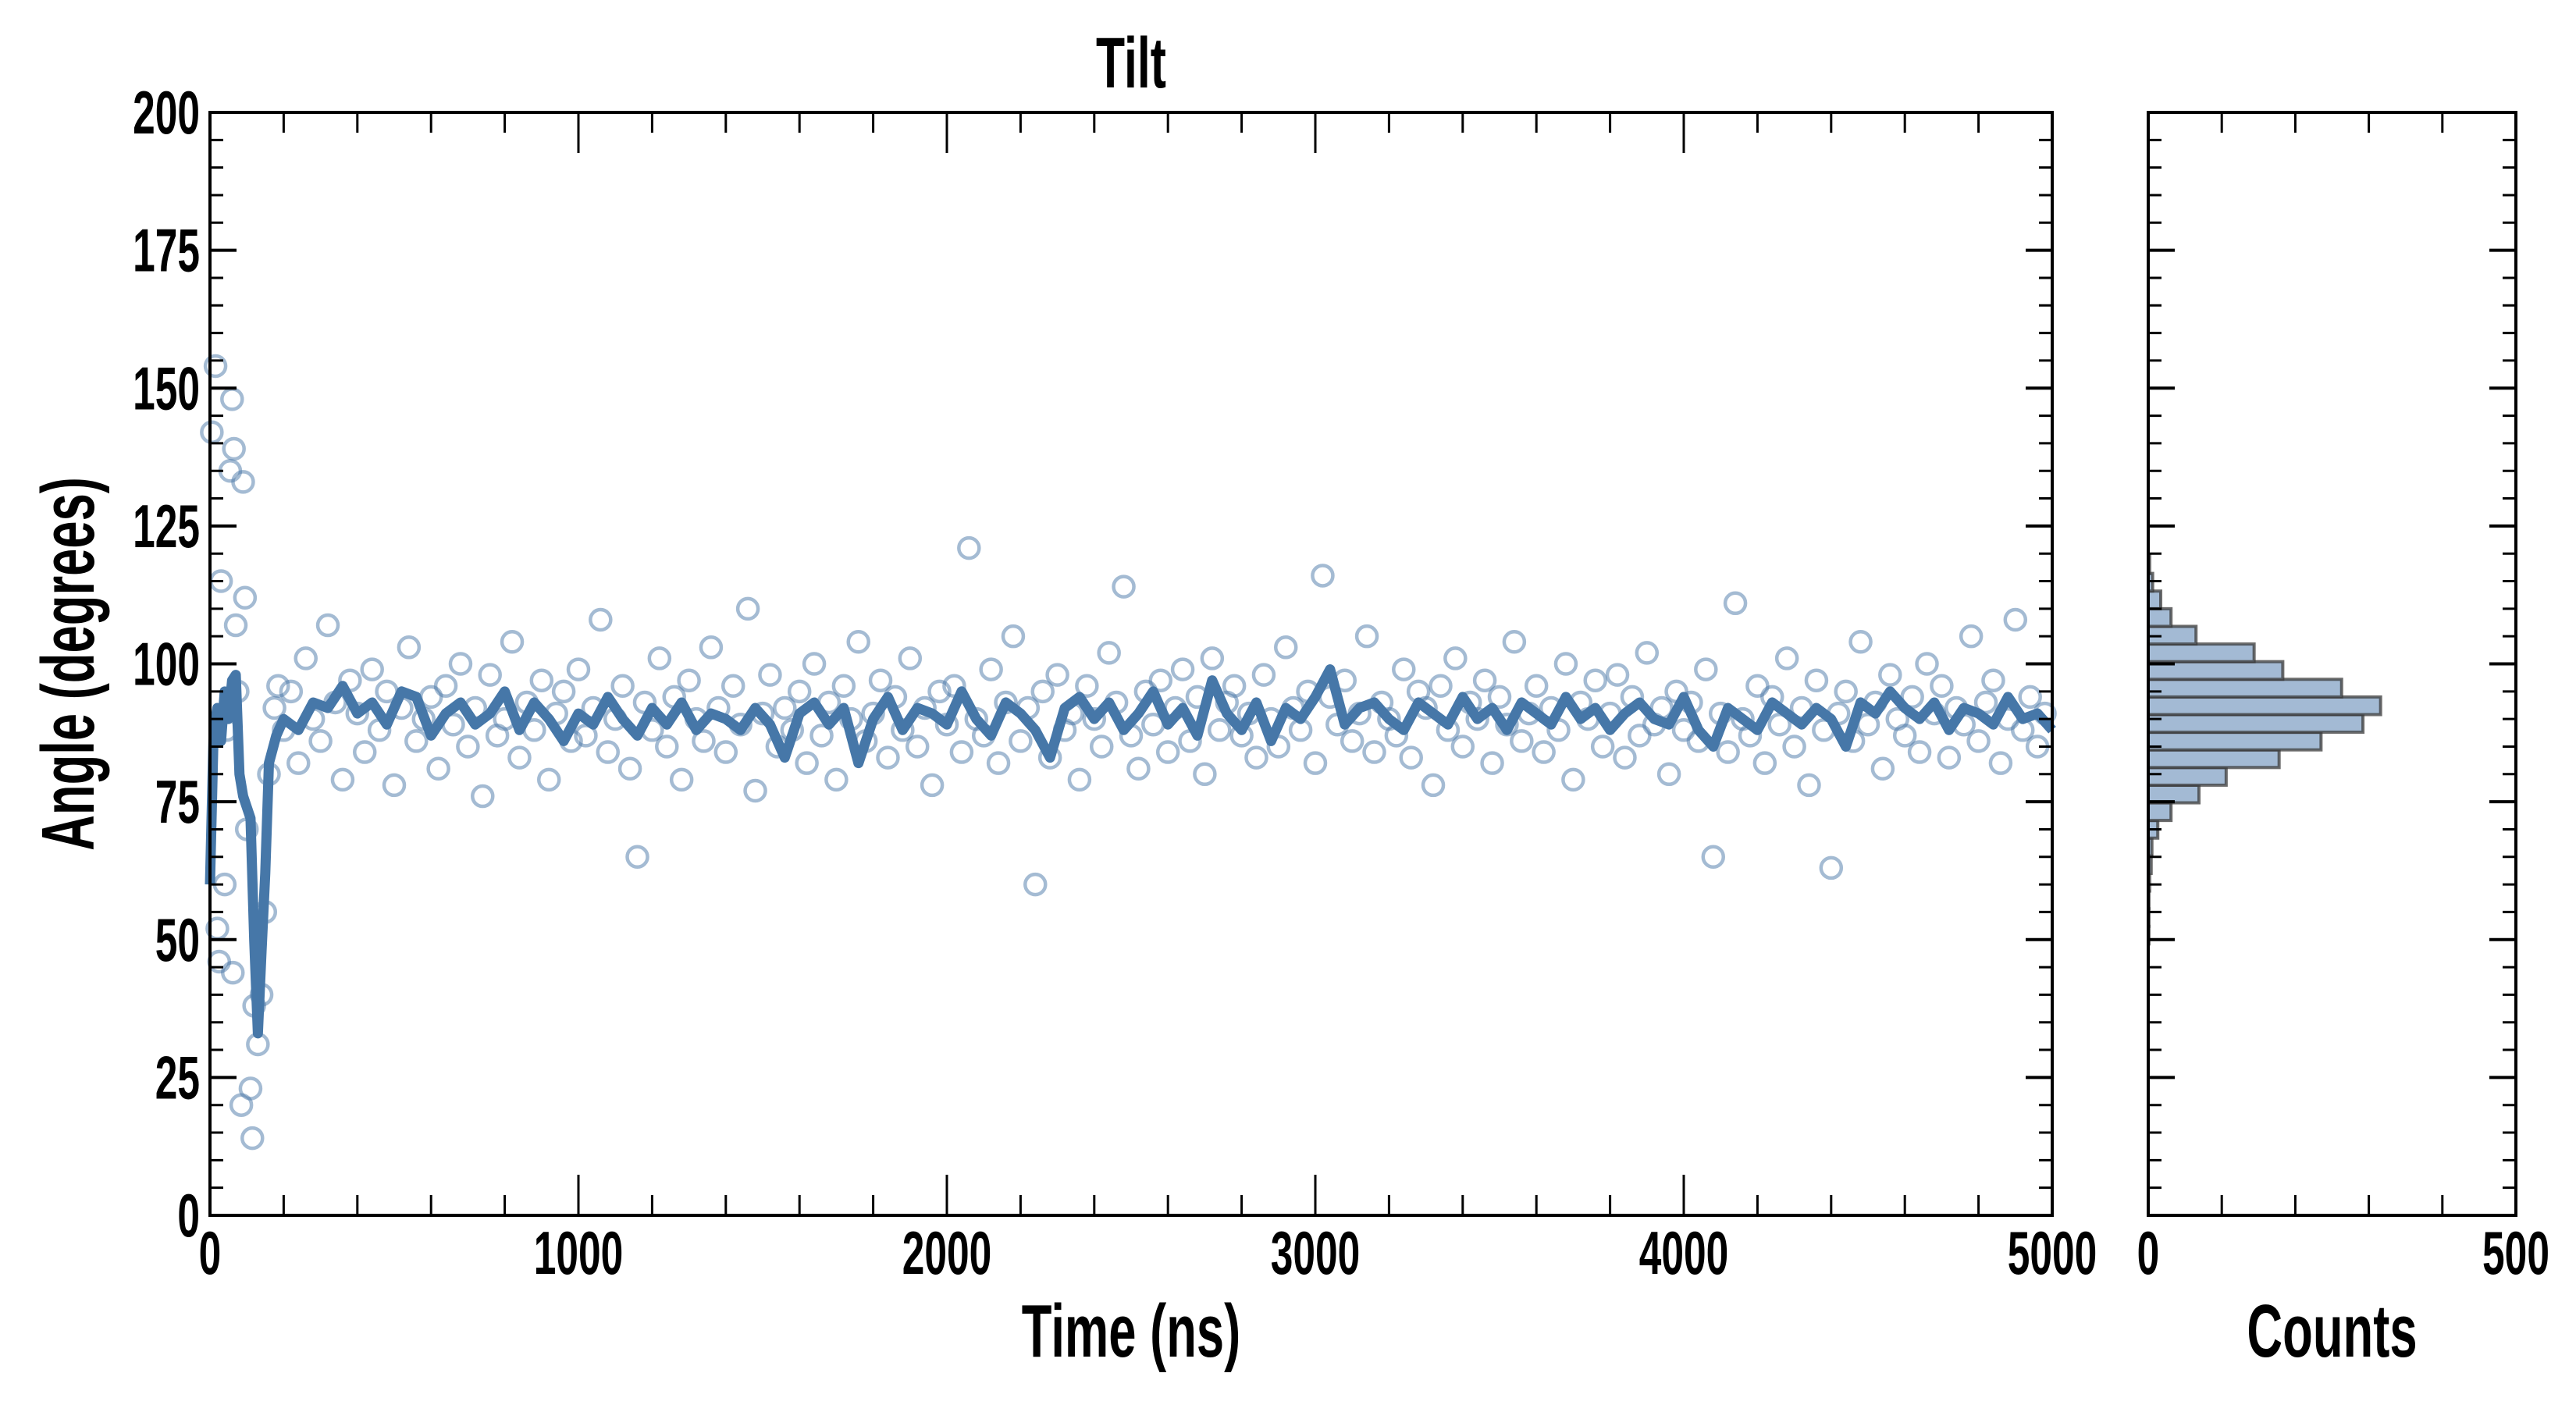 This screenshot has width=2576, height=1405. I want to click on y-tick-label: 150, so click(166, 389).